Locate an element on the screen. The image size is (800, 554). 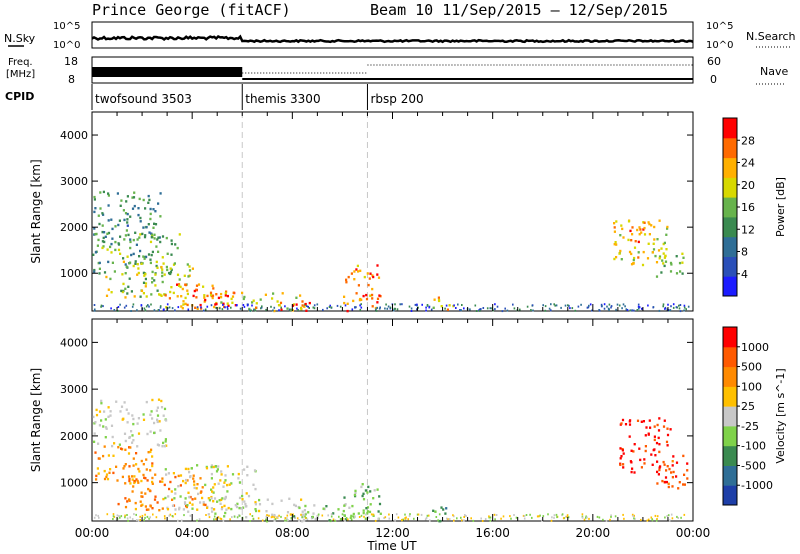
freq-label-1: Freq. is located at coordinates (20, 62).